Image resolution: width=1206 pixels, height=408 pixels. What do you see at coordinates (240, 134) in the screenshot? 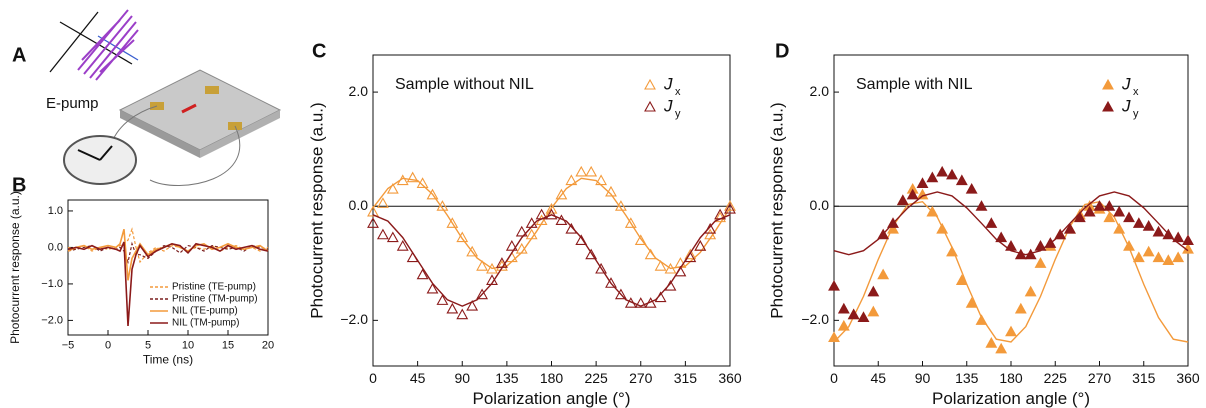
I see `chip-side` at bounding box center [240, 134].